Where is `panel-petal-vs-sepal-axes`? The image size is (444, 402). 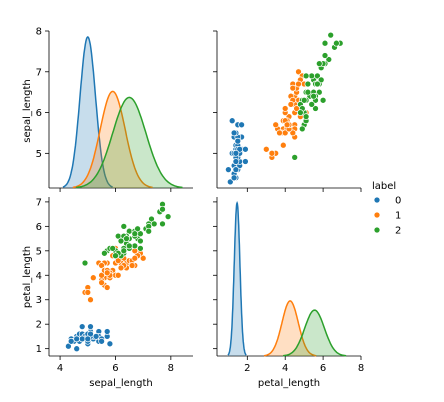 panel-petal-vs-sepal-axes is located at coordinates (120, 277).